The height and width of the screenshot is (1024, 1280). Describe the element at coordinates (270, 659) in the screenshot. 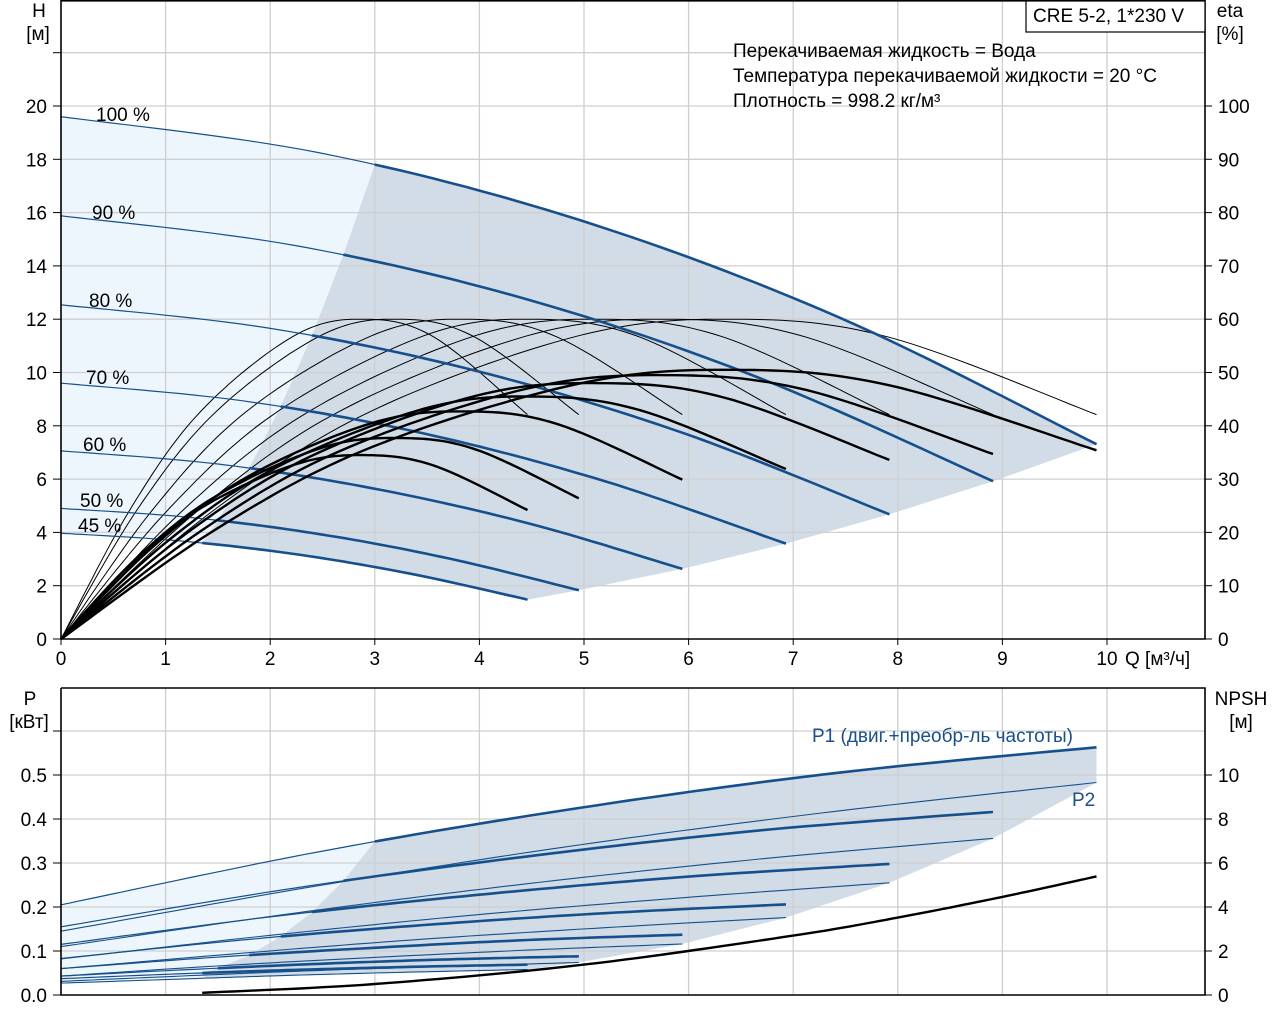

I see `x-tick-label: 2` at that location.